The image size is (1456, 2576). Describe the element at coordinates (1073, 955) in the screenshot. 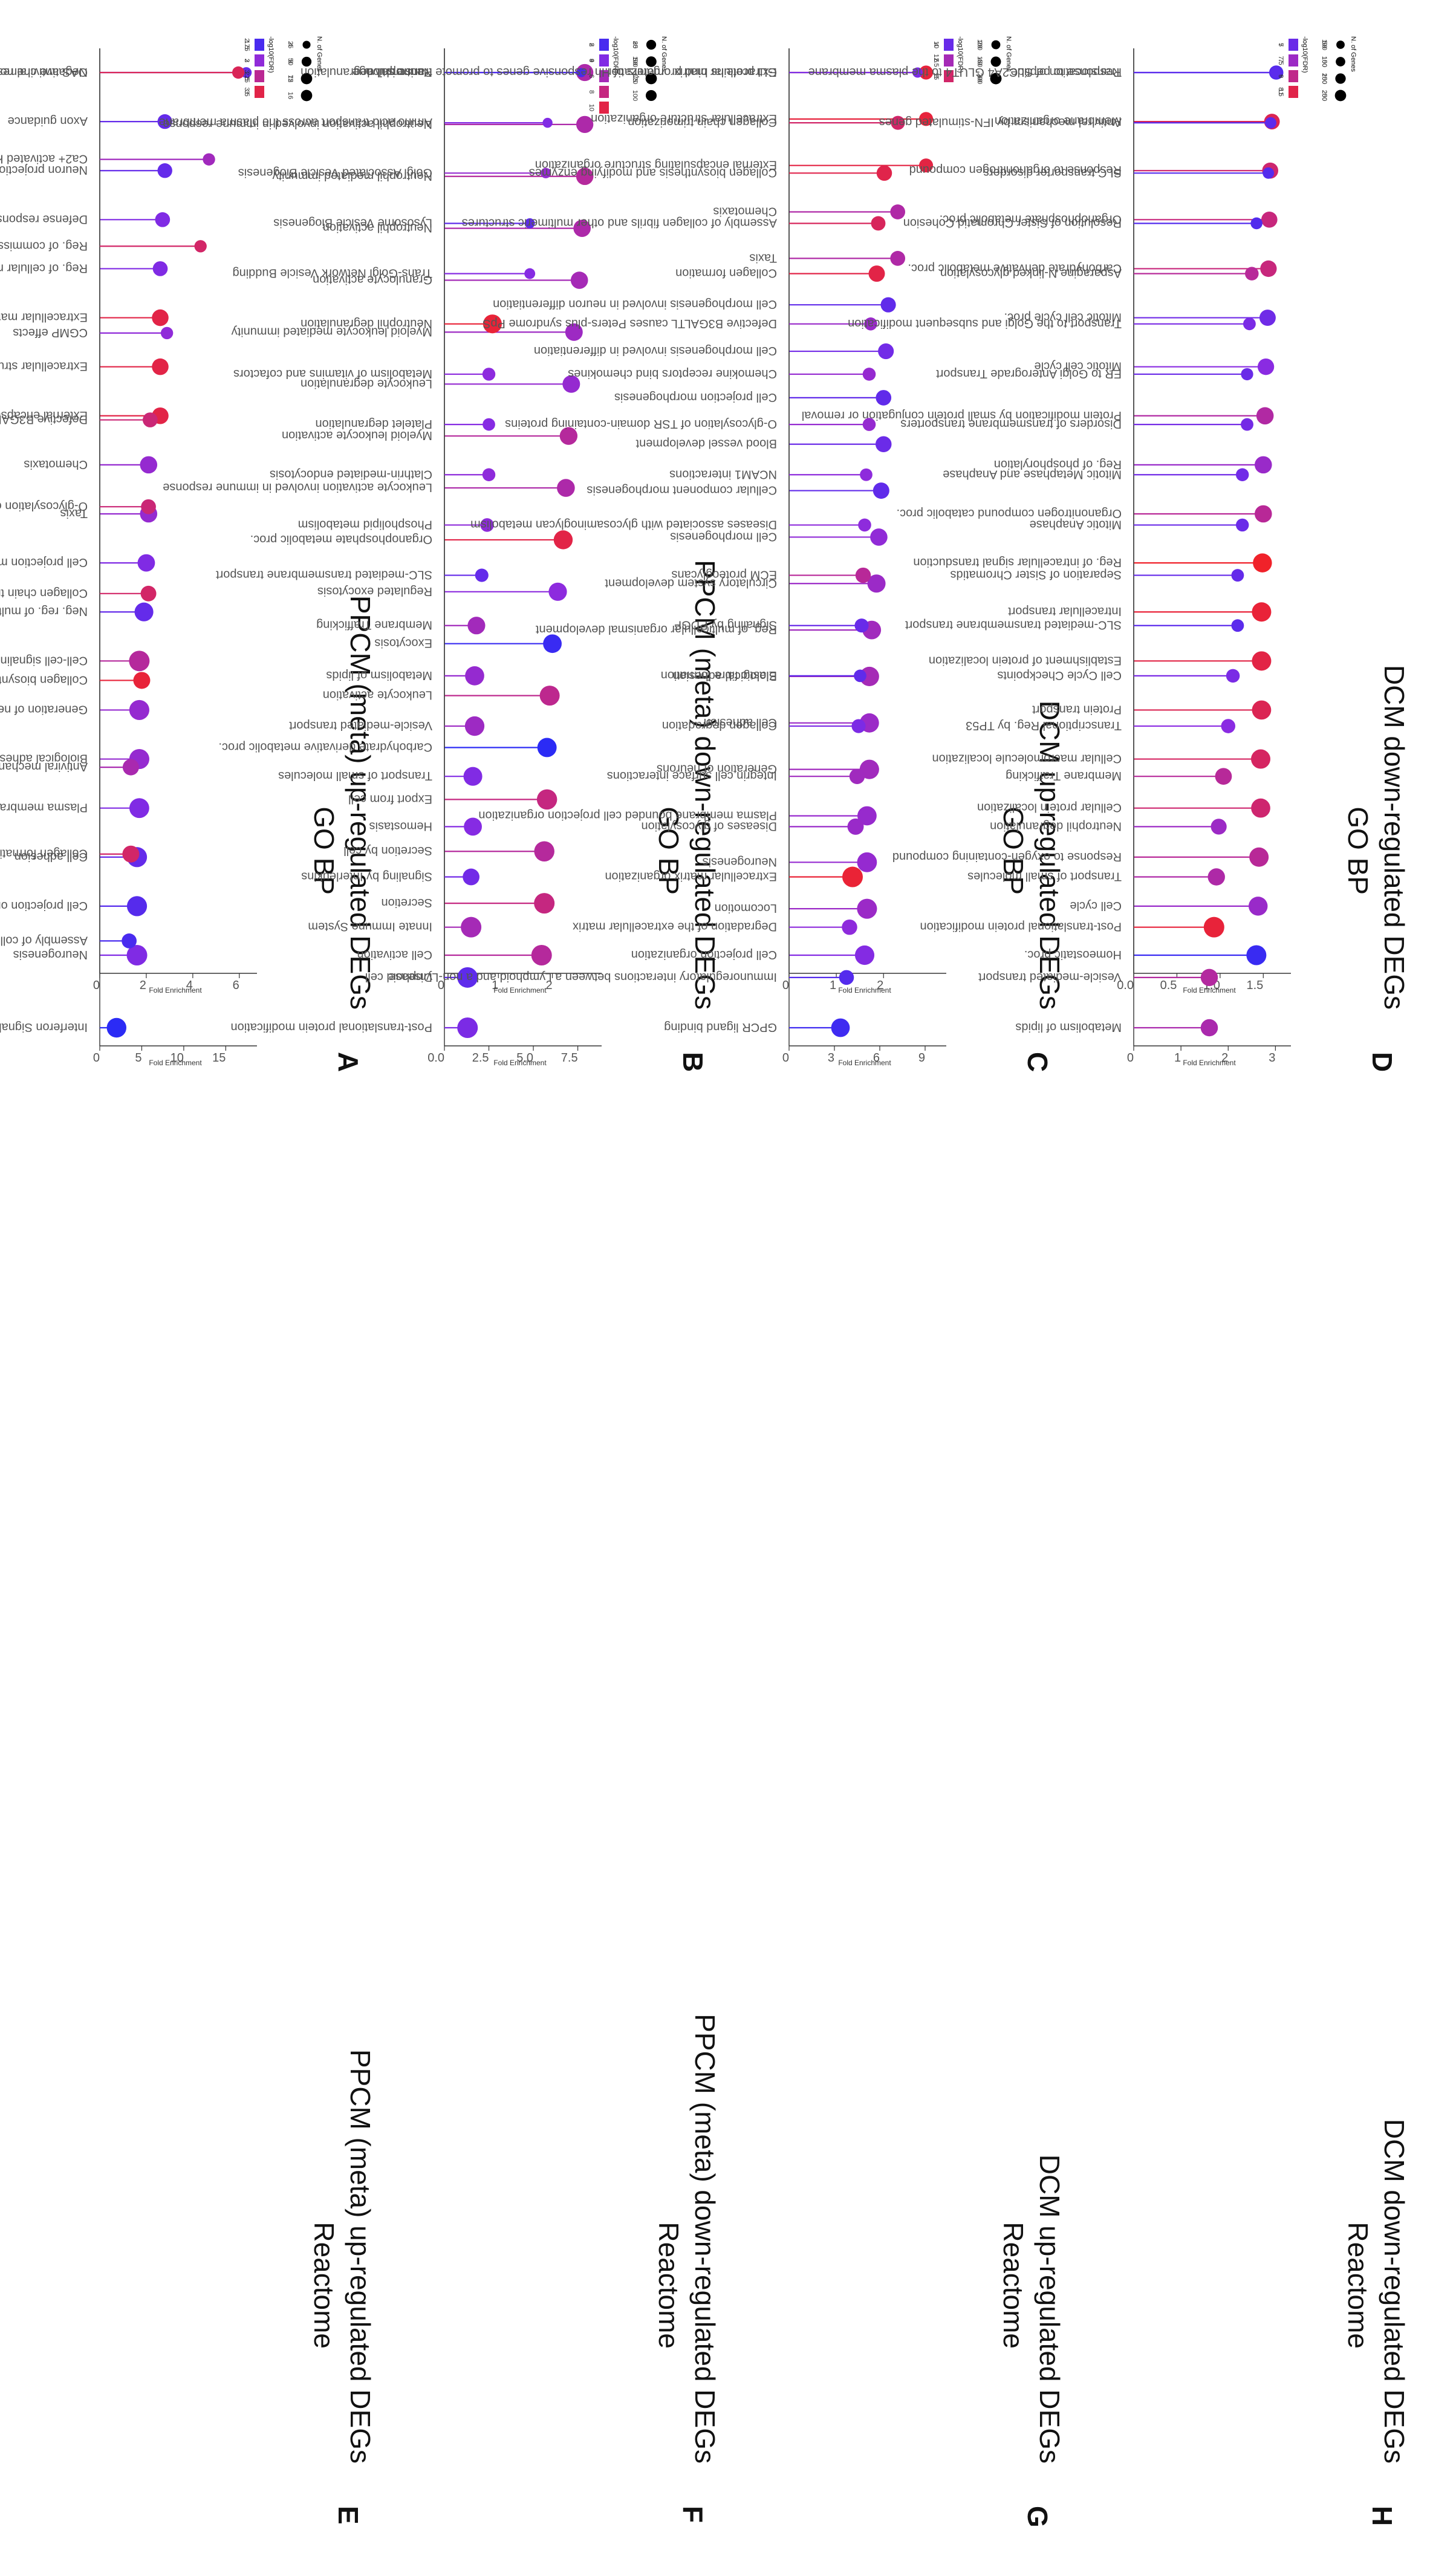

I see `term-label: Homeostatic proc.` at that location.